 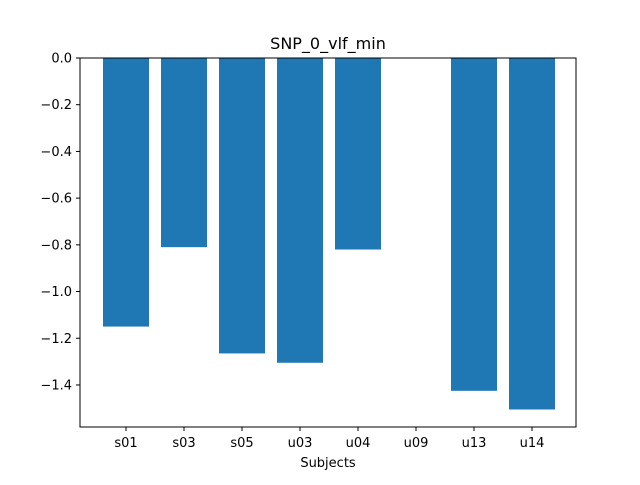 I want to click on x-tick-label: u03, so click(x=300, y=443).